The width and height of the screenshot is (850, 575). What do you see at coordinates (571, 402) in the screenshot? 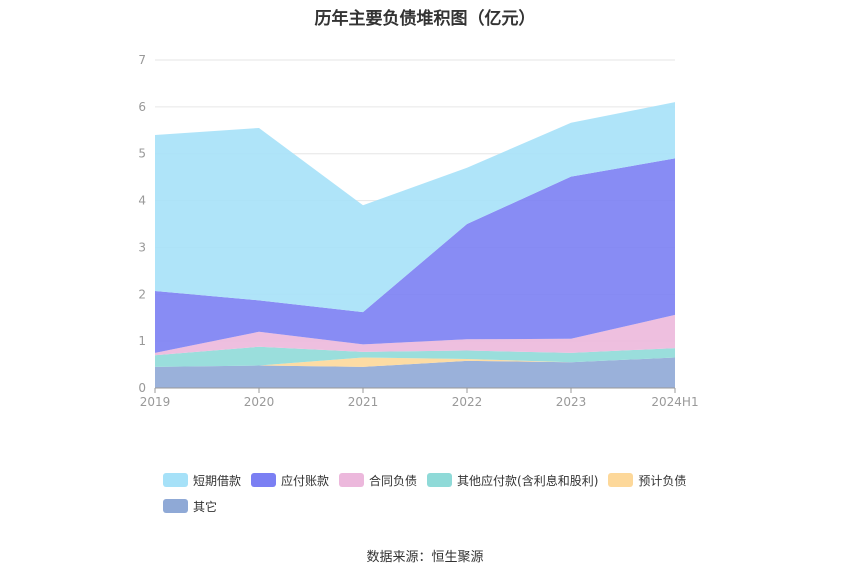
I see `x-tick-label: 2023` at bounding box center [571, 402].